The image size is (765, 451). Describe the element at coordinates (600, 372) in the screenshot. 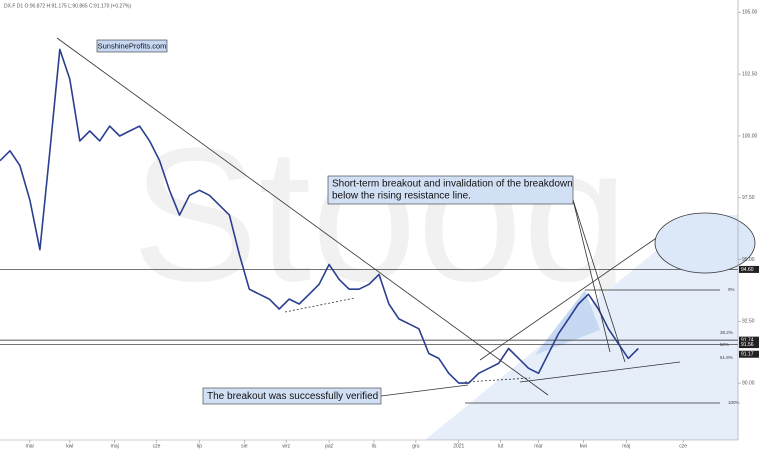

I see `support-line` at that location.